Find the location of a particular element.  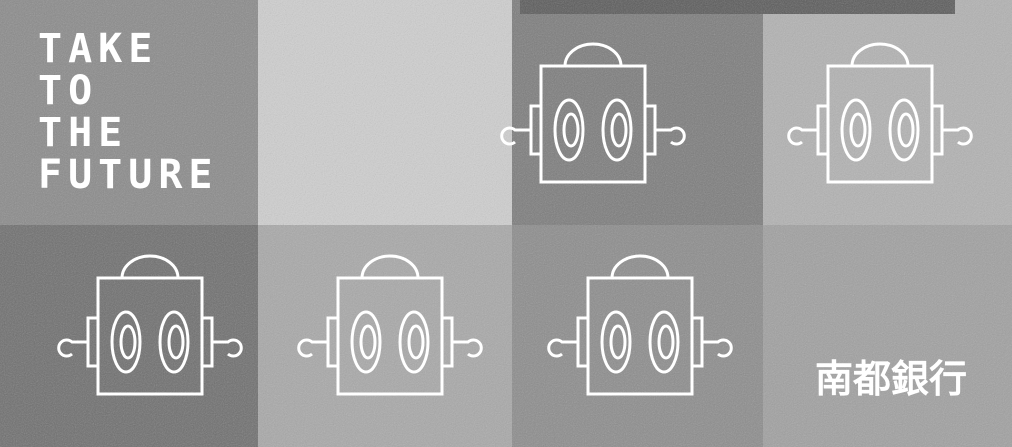

slogan-line: TAKE is located at coordinates (98, 49).